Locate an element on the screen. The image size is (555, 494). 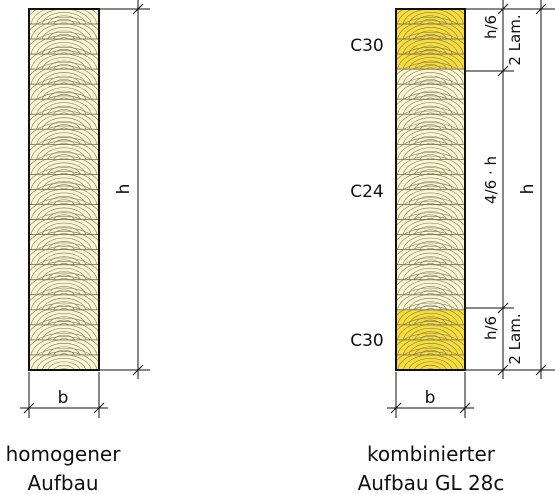
top-zone-lamella-label: 2 Lam. is located at coordinates (515, 39).